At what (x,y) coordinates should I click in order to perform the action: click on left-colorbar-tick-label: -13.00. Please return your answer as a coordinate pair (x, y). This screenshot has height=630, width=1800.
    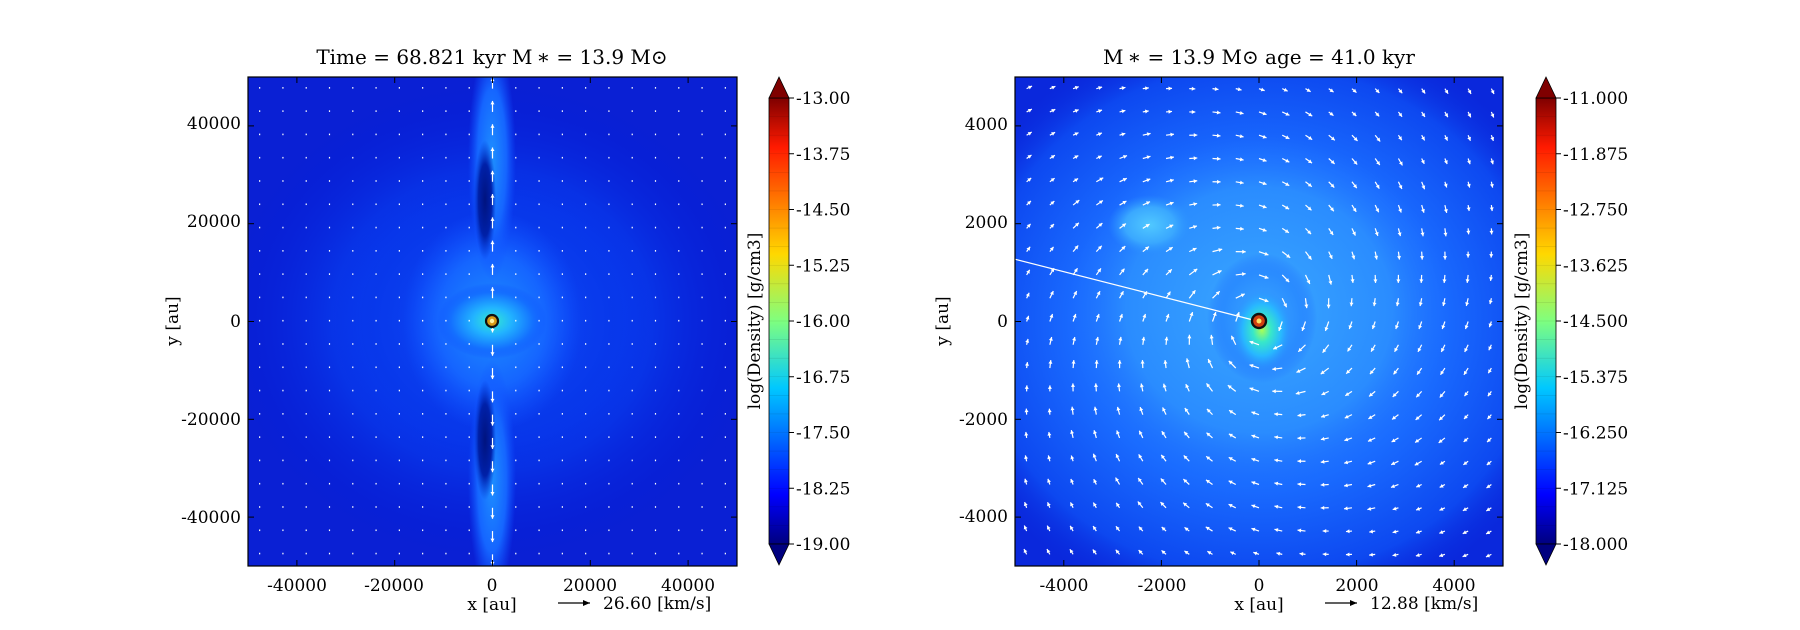
    Looking at the image, I should click on (823, 99).